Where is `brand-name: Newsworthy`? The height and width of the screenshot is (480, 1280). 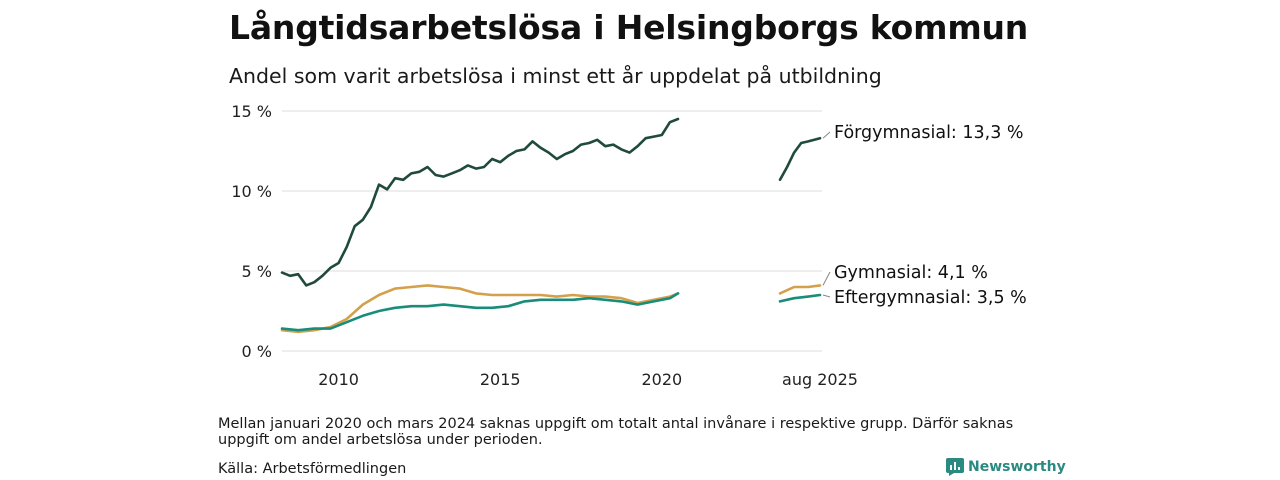
brand-name: Newsworthy is located at coordinates (1017, 467).